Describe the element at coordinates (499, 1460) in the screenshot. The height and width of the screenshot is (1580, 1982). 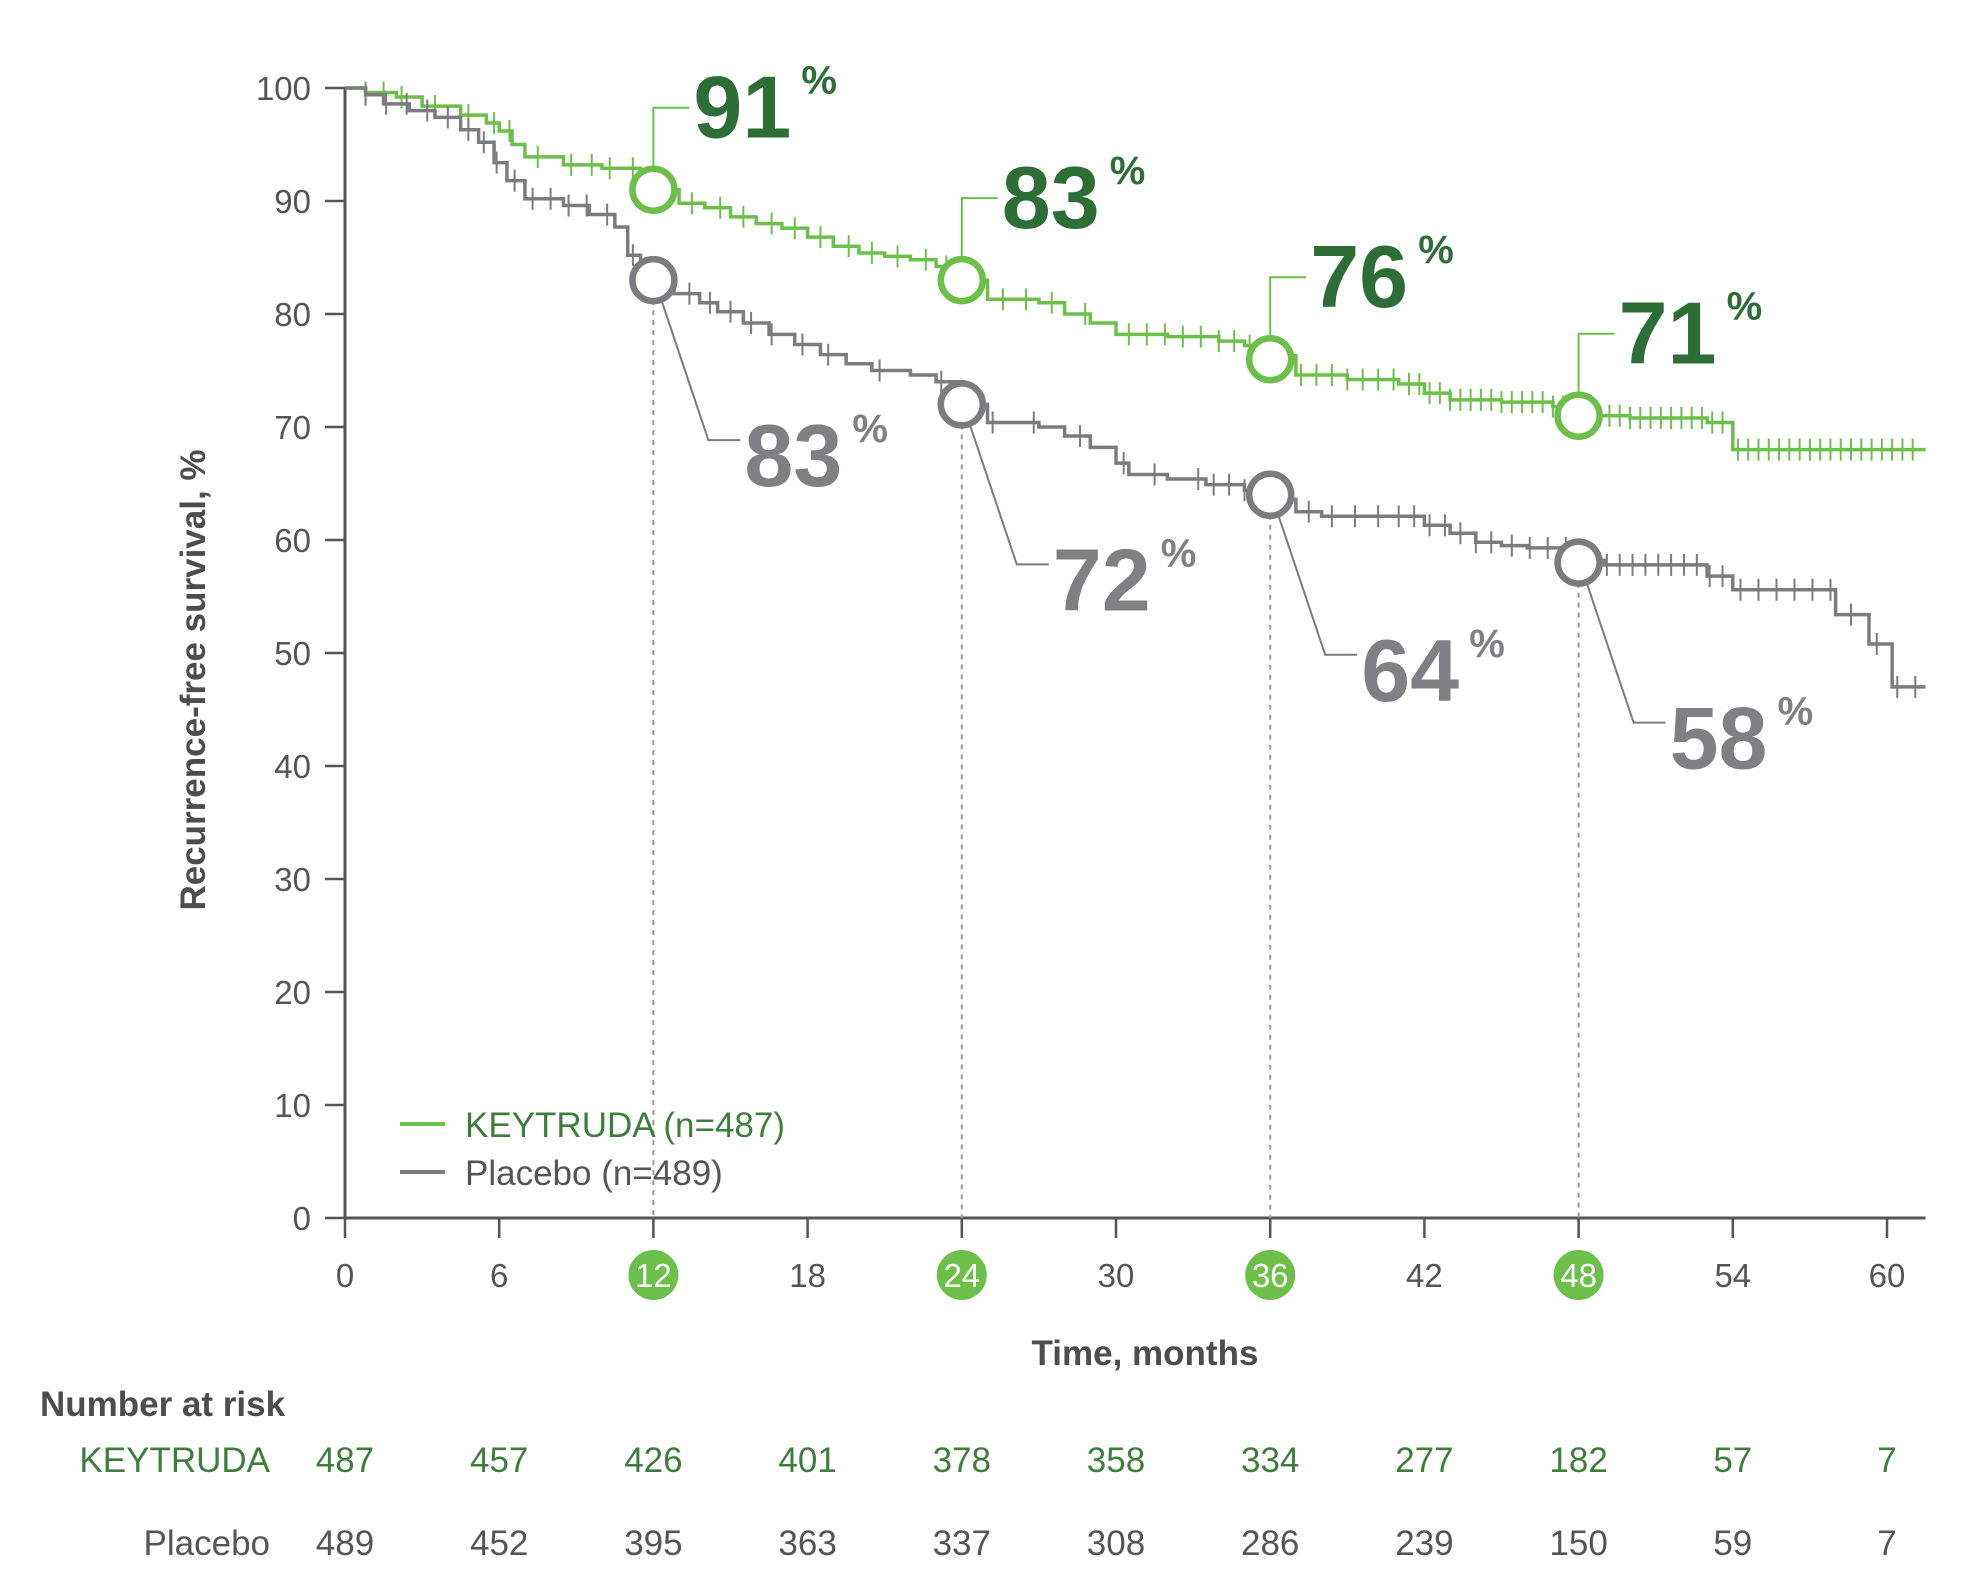
I see `risk-value-keytruda: 457` at that location.